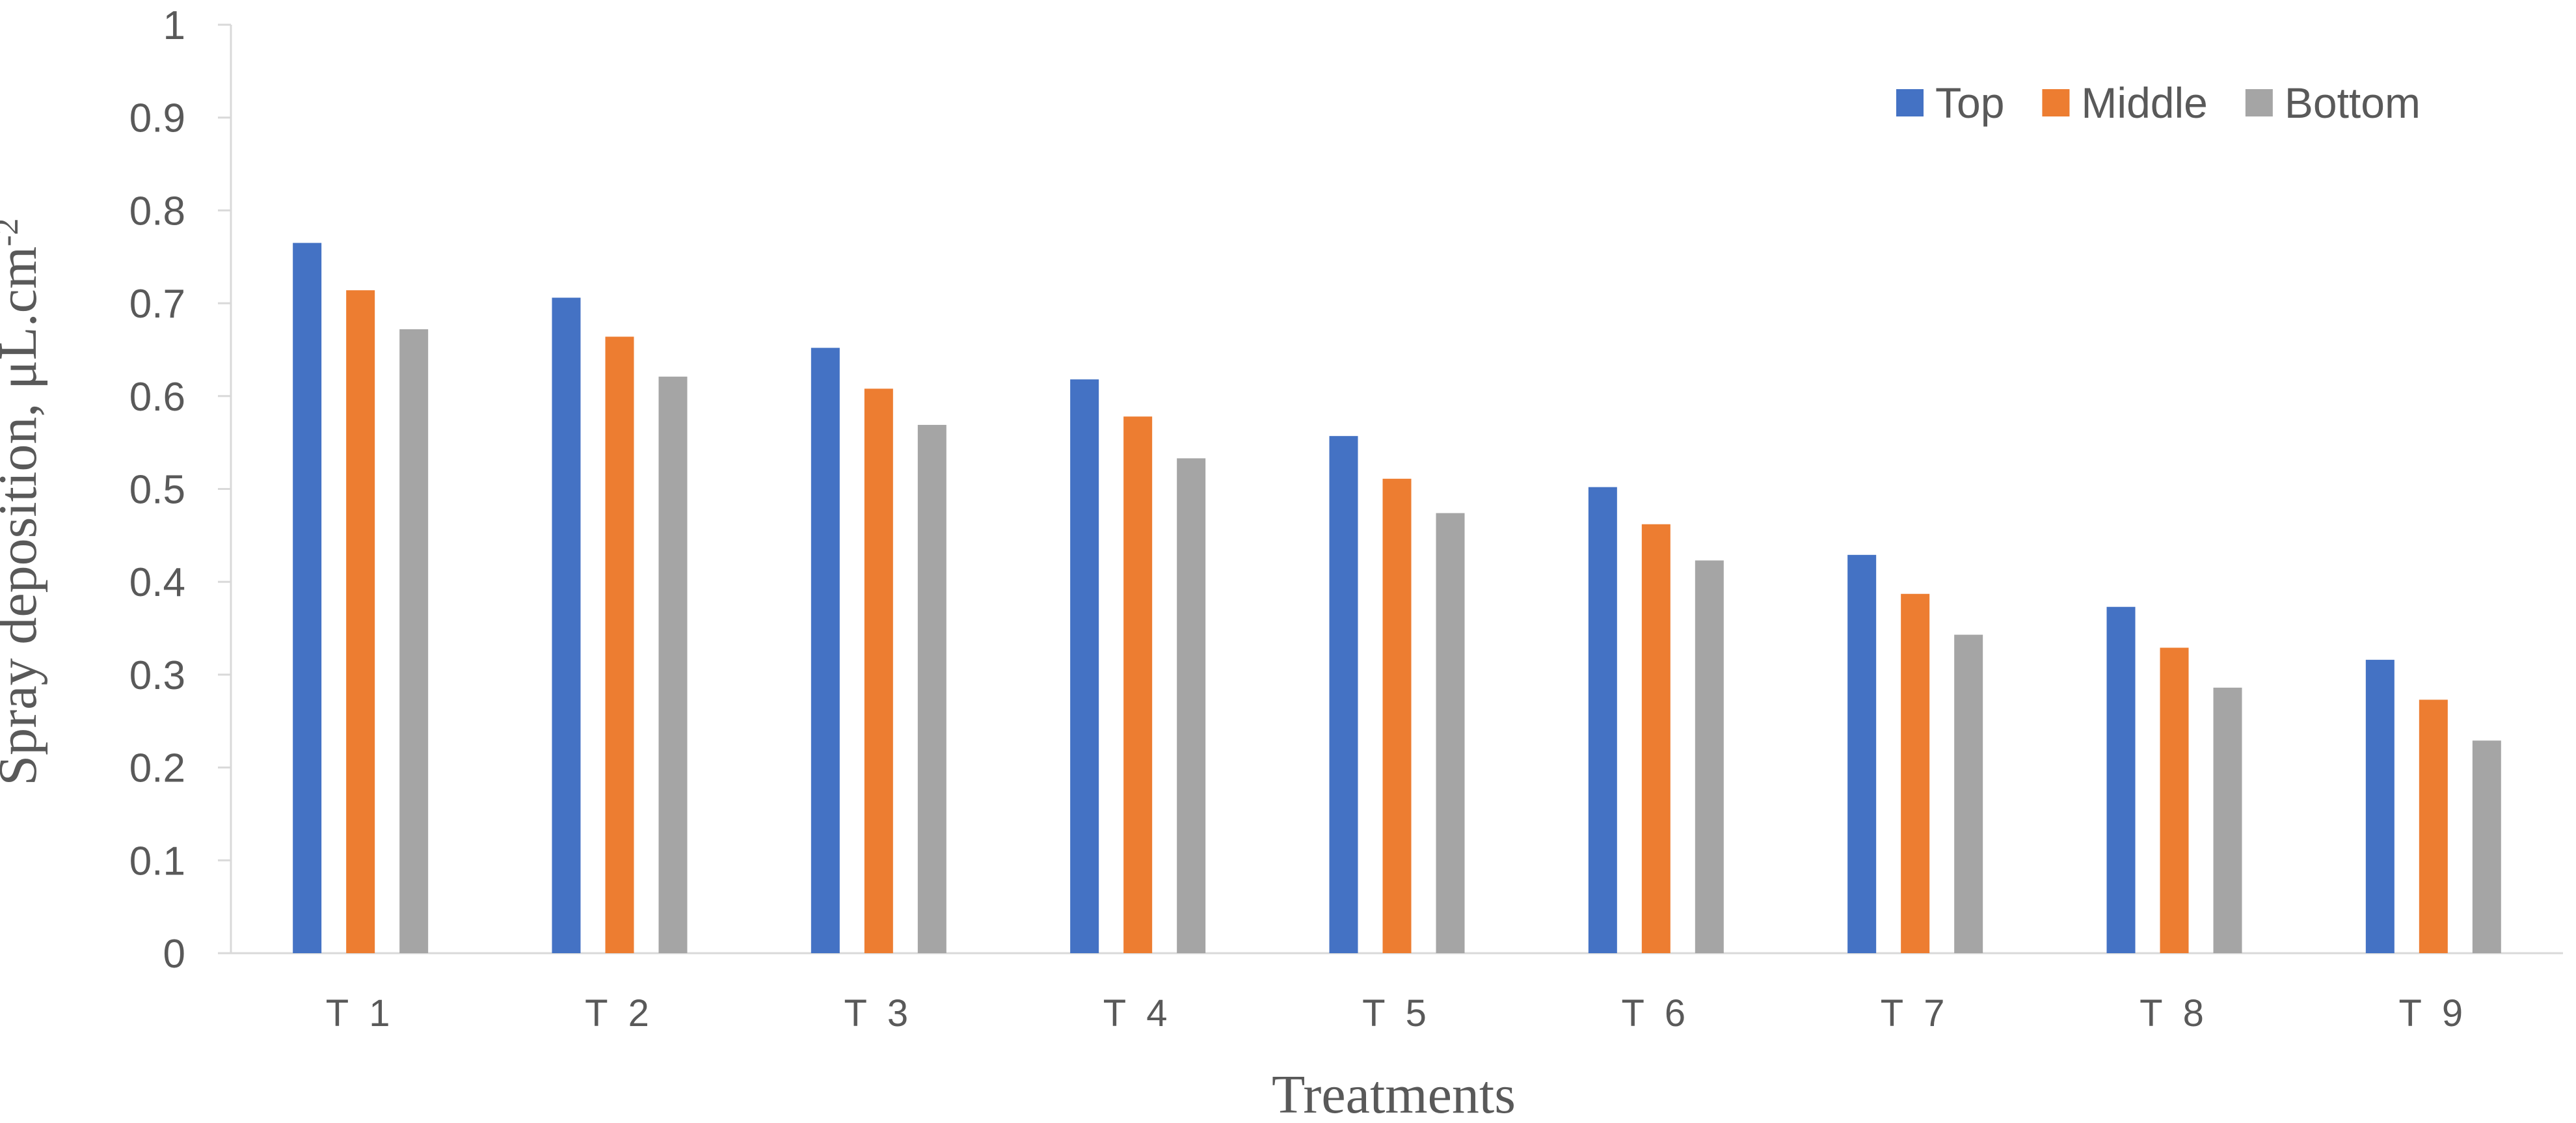 The image size is (2576, 1123). I want to click on x-axis-tick-labels: T 1 T 2 T 3 T 4 T 5 T 6 T 7 T 8 T 9, so click(1397, 1013).